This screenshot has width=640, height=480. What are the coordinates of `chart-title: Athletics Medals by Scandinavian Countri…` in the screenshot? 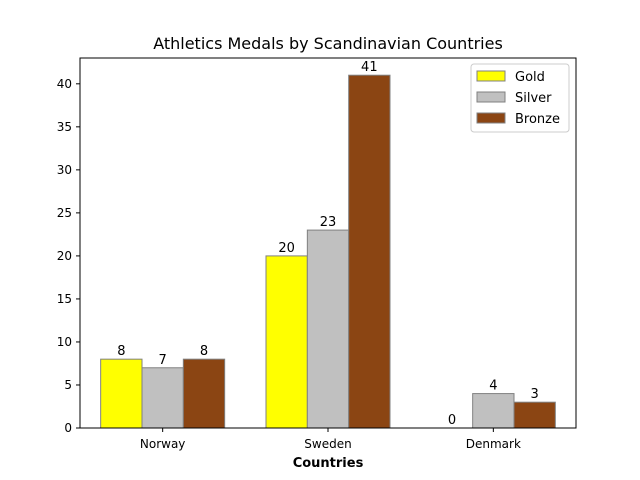 It's located at (328, 43).